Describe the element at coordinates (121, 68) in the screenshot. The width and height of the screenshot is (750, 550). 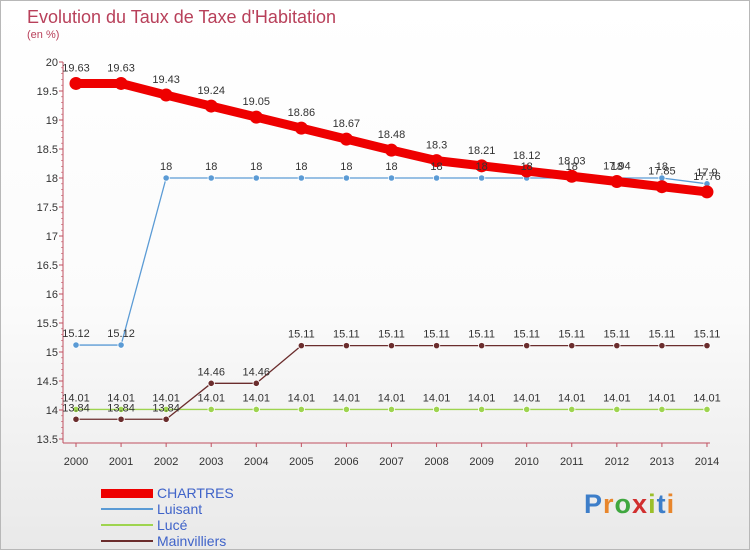
I see `data-label-chartres: 19.63` at that location.